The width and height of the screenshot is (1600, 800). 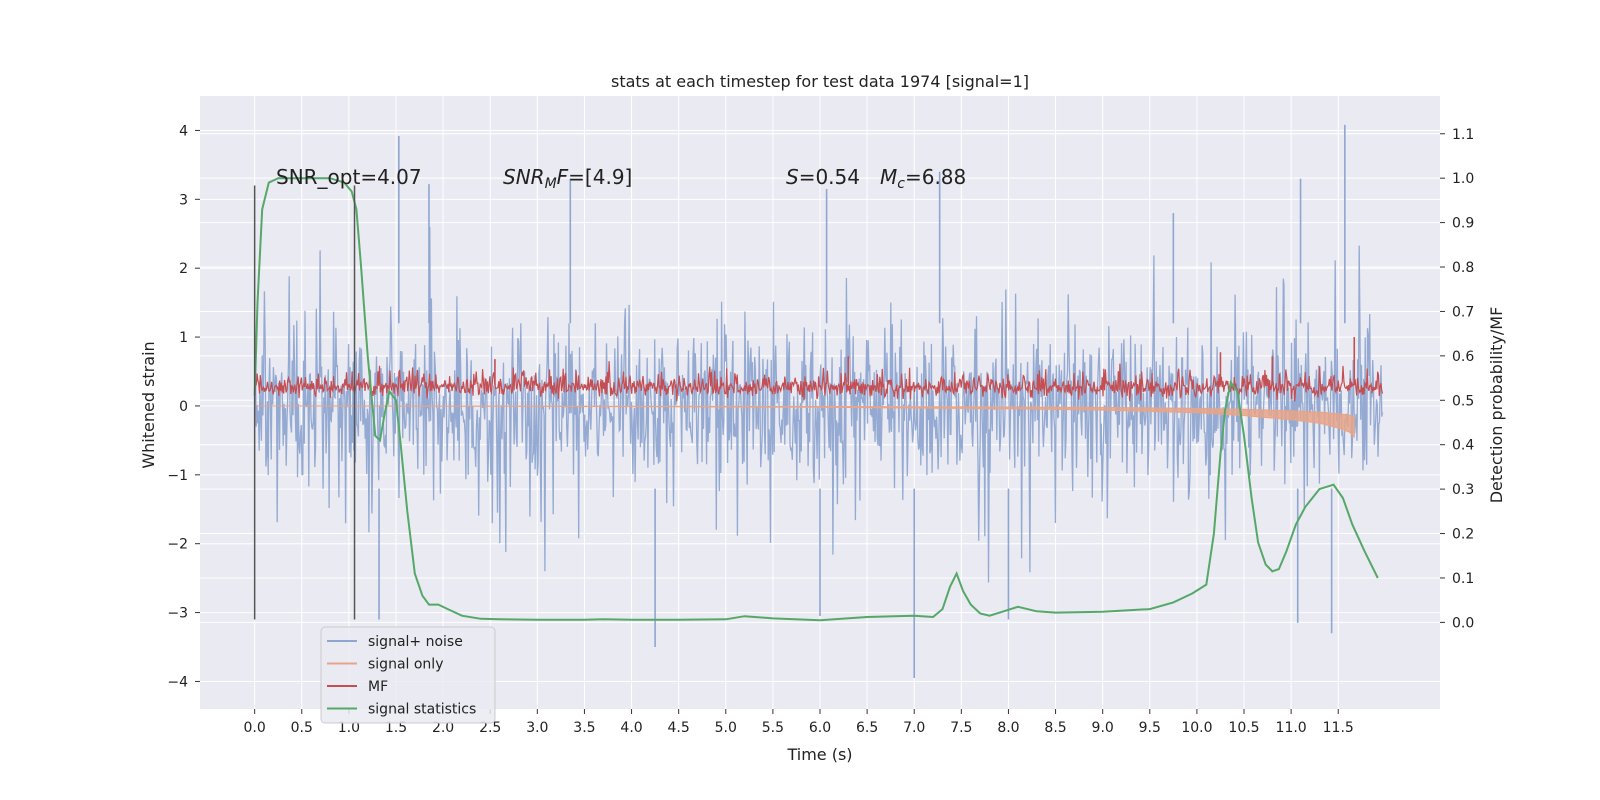 I want to click on x-tick-label: 7.0, so click(x=914, y=728).